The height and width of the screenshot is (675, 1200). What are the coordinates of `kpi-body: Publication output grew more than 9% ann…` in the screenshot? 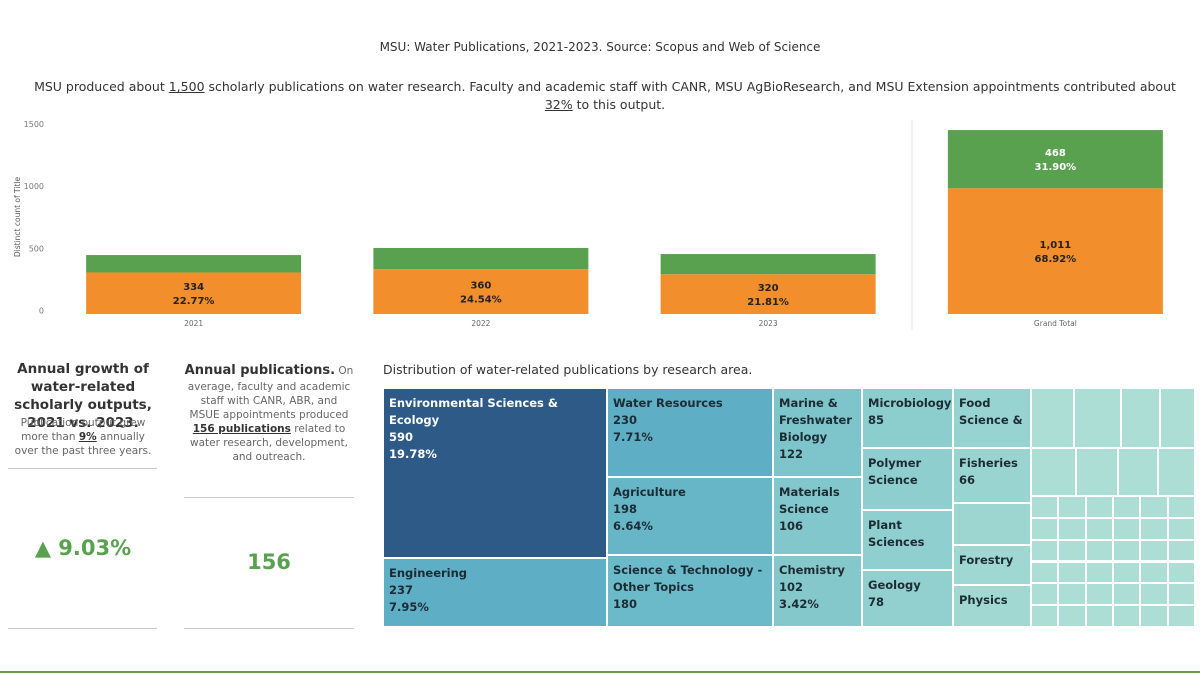 It's located at (83, 437).